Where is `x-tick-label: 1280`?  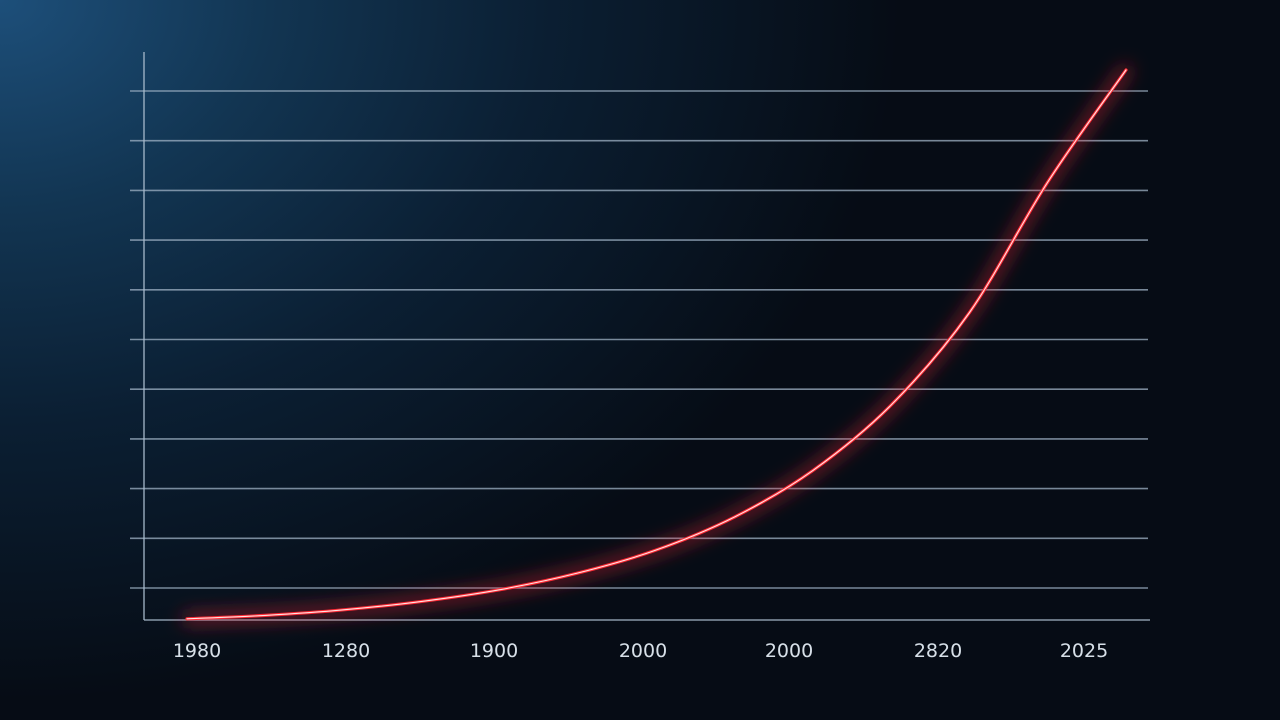 x-tick-label: 1280 is located at coordinates (346, 651).